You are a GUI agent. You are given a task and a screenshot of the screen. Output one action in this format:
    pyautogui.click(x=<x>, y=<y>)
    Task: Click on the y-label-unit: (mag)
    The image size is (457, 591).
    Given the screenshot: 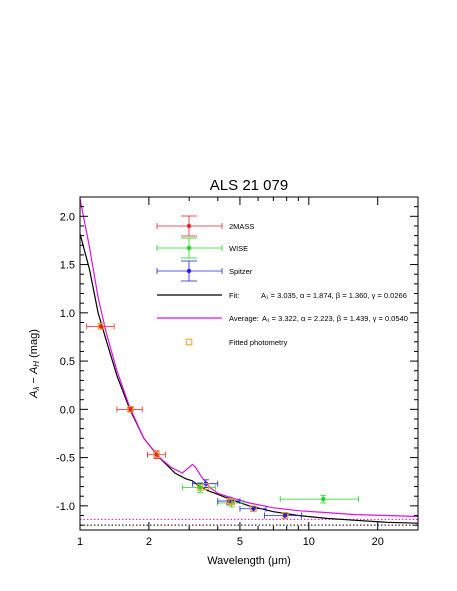 What is the action you would take?
    pyautogui.click(x=34, y=345)
    